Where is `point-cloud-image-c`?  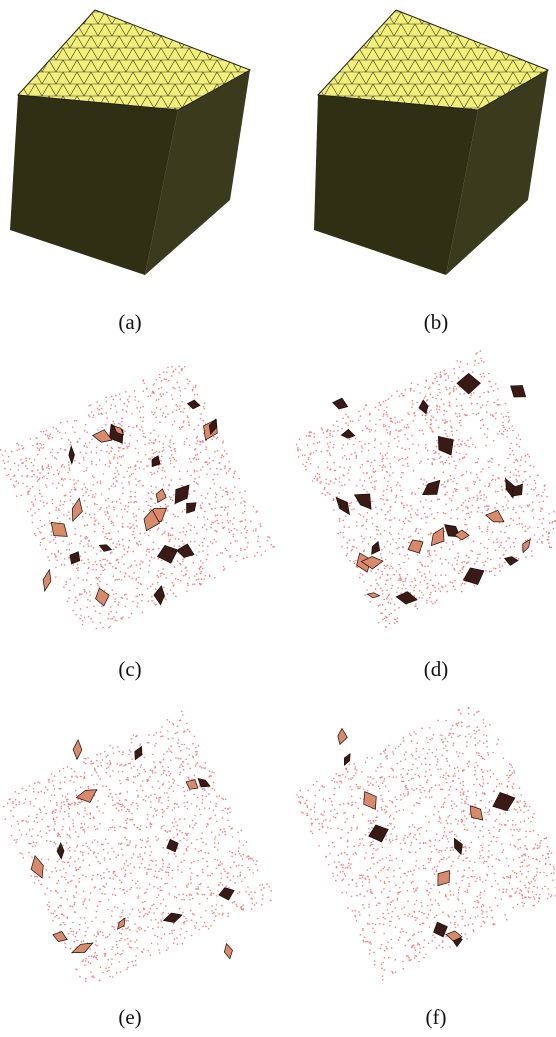
point-cloud-image-c is located at coordinates (138, 497).